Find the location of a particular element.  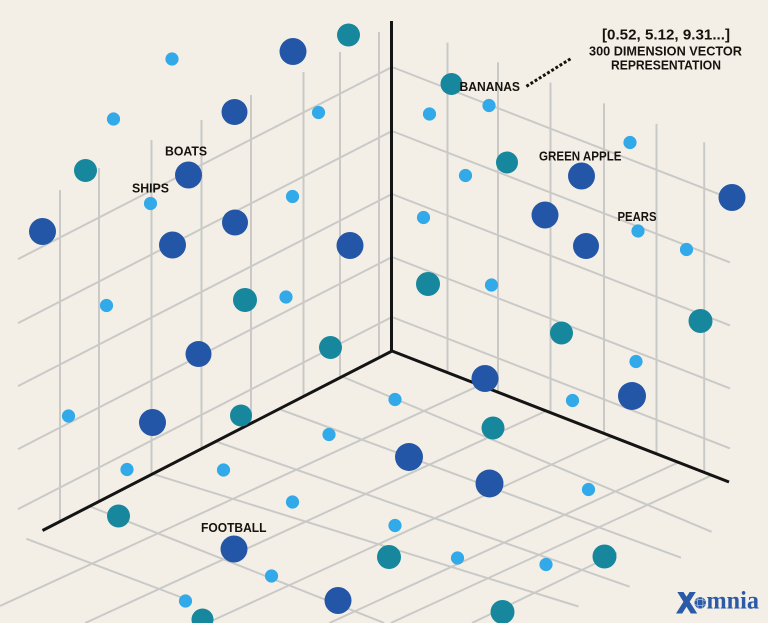

svg-text: BANANAS is located at coordinates (490, 87).